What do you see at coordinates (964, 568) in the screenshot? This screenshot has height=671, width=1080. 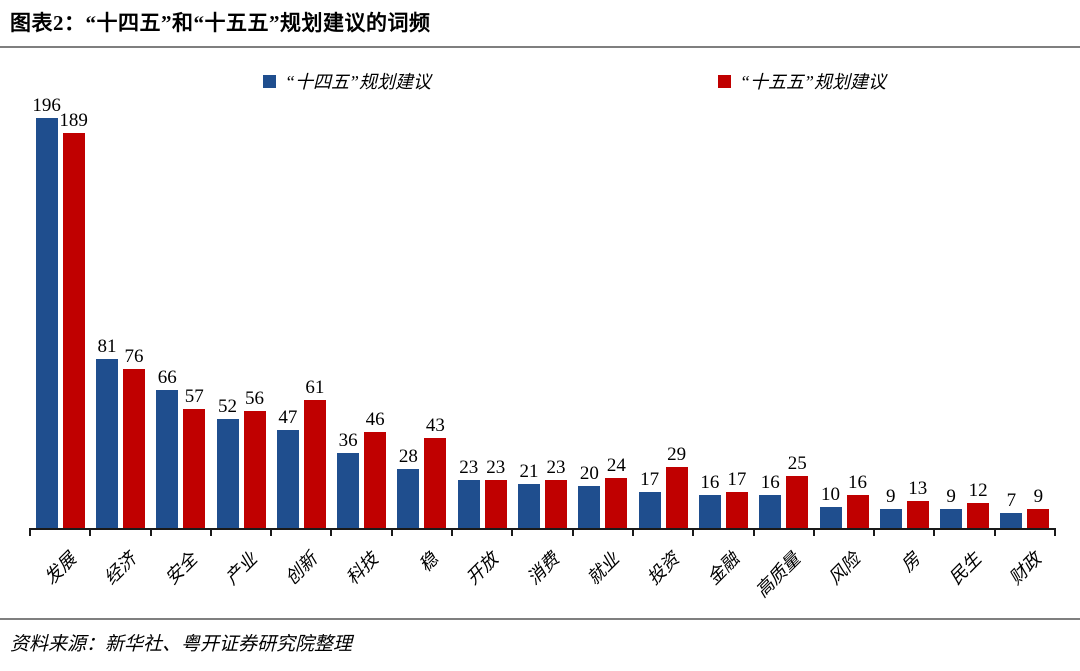 I see `x-axis-label: 民生` at bounding box center [964, 568].